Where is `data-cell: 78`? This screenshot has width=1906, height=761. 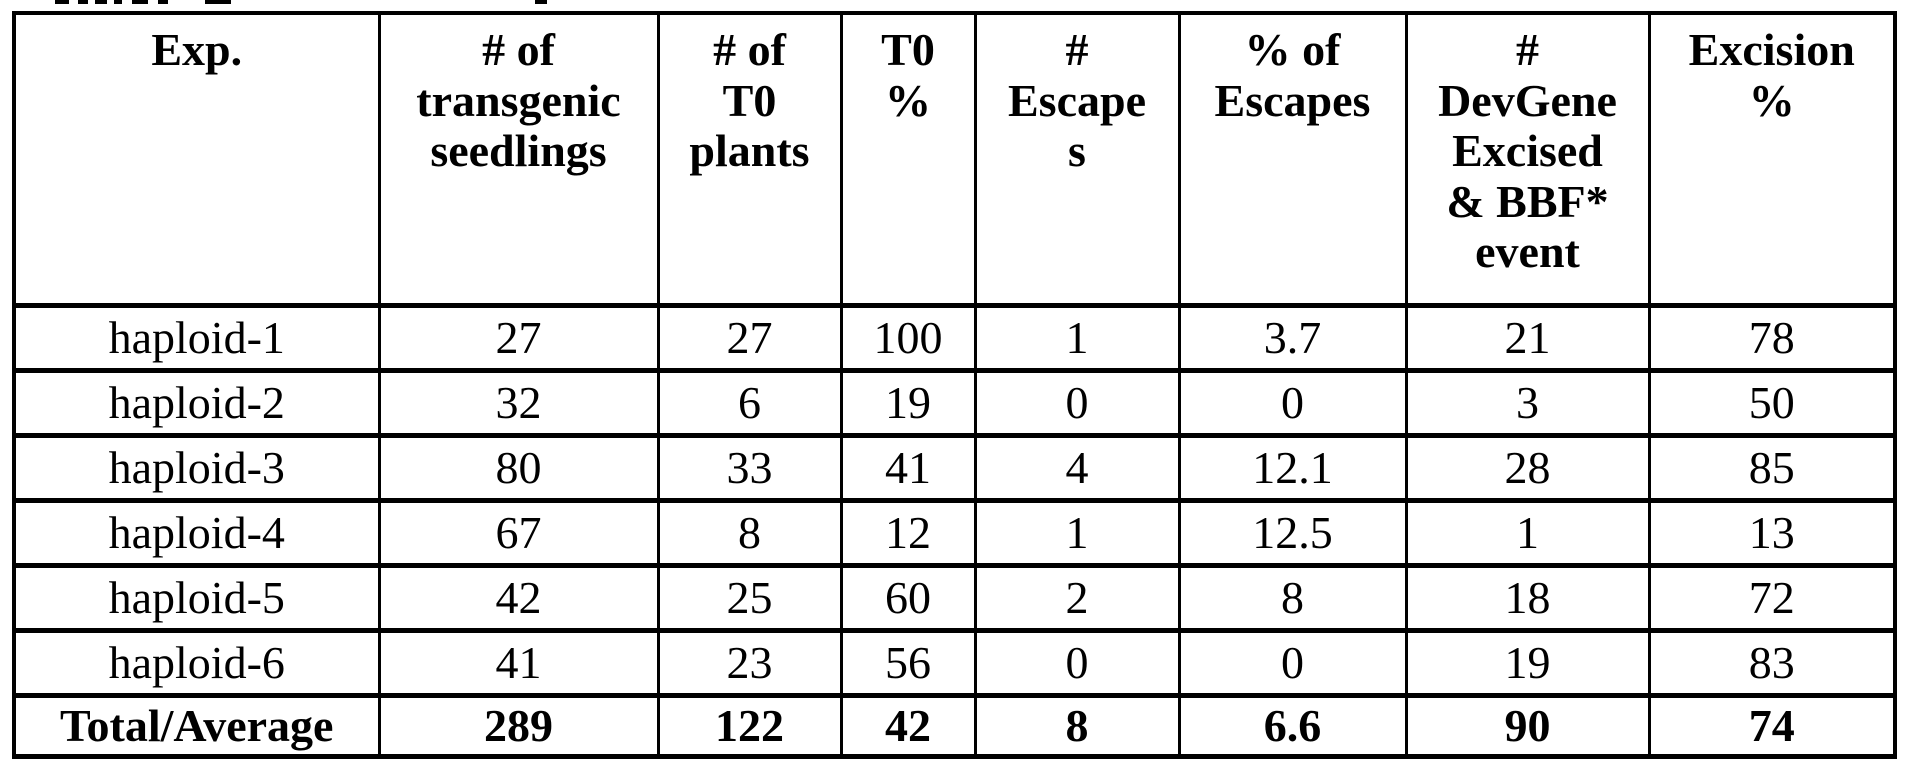 data-cell: 78 is located at coordinates (1772, 338).